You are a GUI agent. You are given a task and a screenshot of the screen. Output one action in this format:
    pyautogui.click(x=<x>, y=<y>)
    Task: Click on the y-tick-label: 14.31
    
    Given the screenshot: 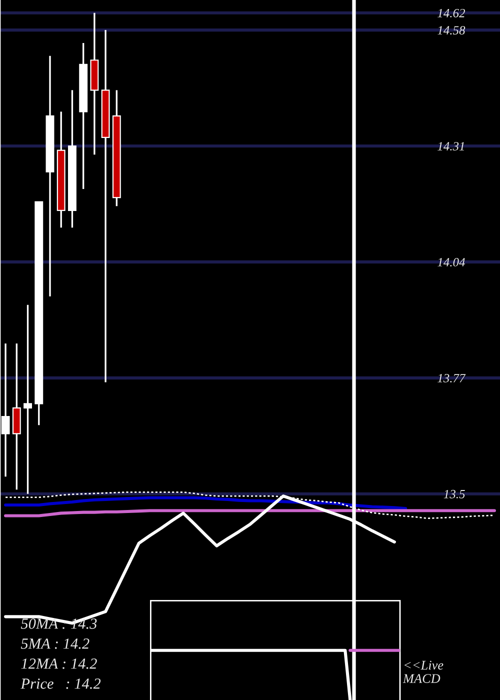 What is the action you would take?
    pyautogui.click(x=451, y=146)
    